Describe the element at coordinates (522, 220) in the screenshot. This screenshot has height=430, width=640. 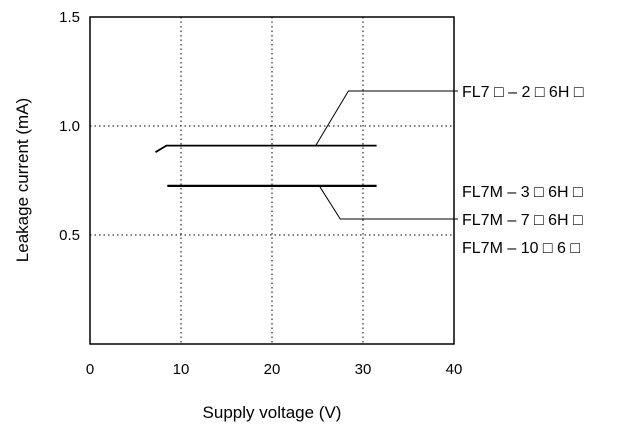
I see `series-label: FL7M – 7 □ 6H □` at that location.